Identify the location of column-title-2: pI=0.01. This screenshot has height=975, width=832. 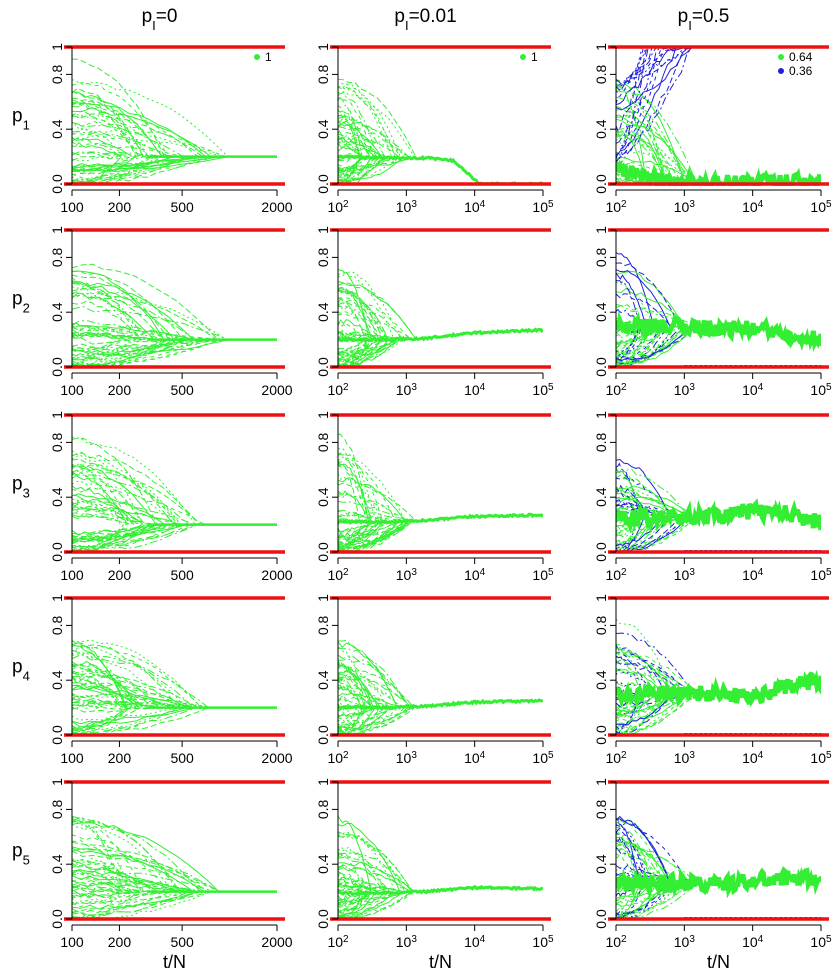
(425, 19).